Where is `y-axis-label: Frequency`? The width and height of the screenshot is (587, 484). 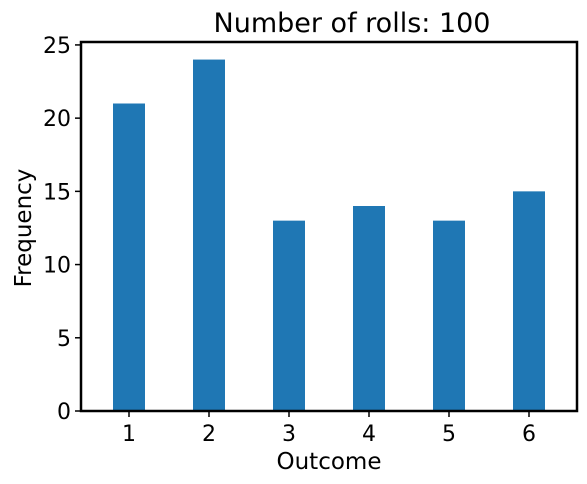
y-axis-label: Frequency is located at coordinates (24, 228).